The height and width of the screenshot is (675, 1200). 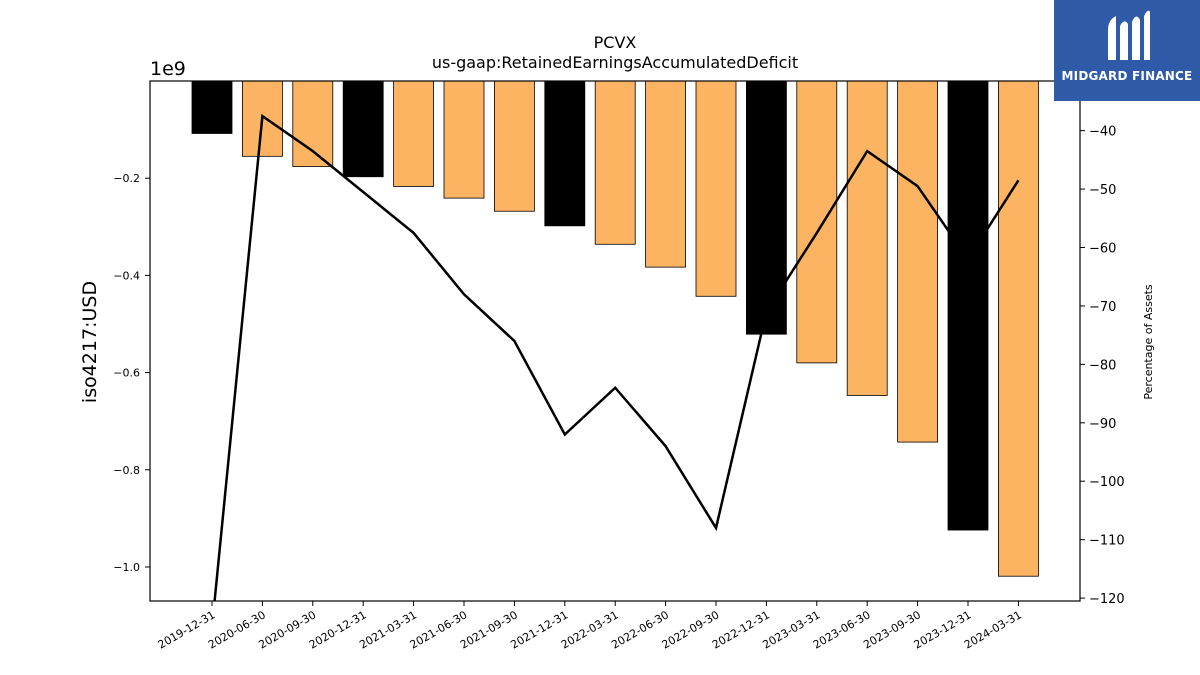 I want to click on y-axis-label: iso4217:USD, so click(x=90, y=342).